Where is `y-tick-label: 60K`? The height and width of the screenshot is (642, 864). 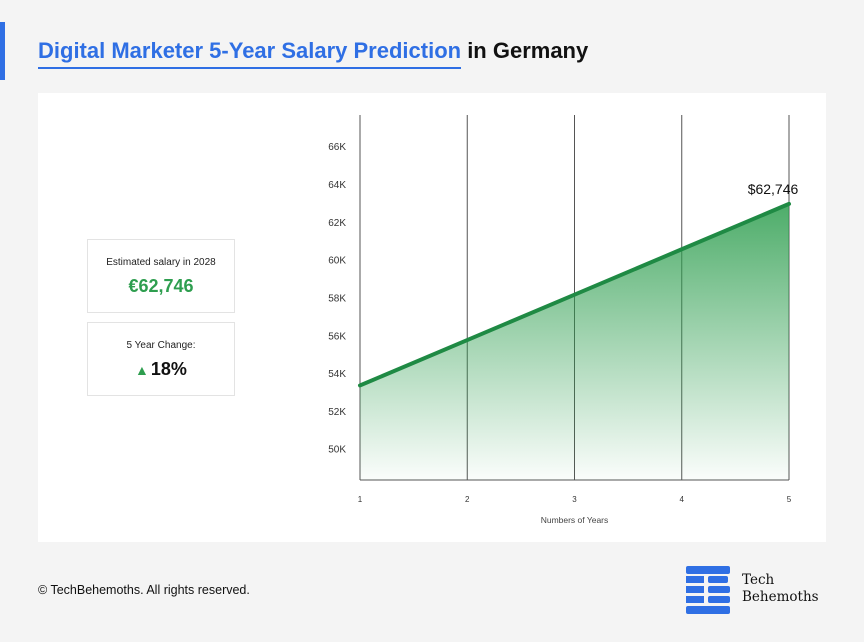 y-tick-label: 60K is located at coordinates (337, 261).